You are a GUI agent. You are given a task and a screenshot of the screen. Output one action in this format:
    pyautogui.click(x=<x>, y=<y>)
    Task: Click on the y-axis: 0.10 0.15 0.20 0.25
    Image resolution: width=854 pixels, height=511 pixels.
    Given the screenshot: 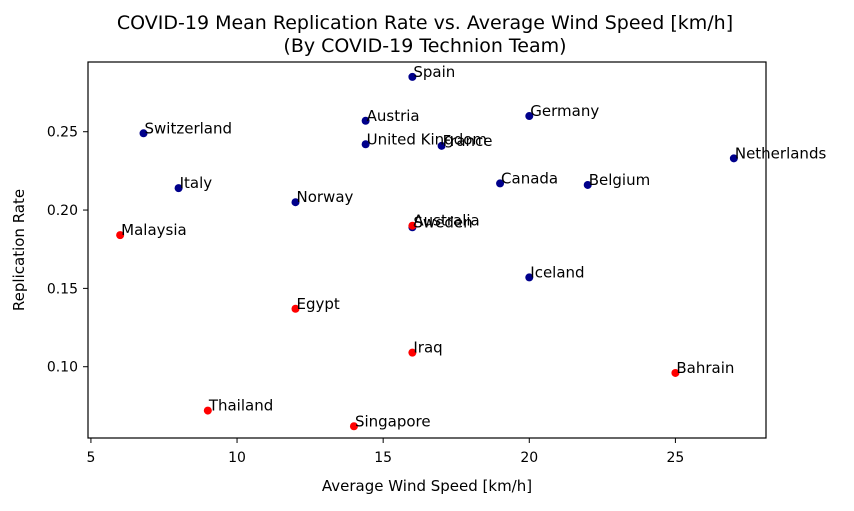 What is the action you would take?
    pyautogui.click(x=67, y=250)
    